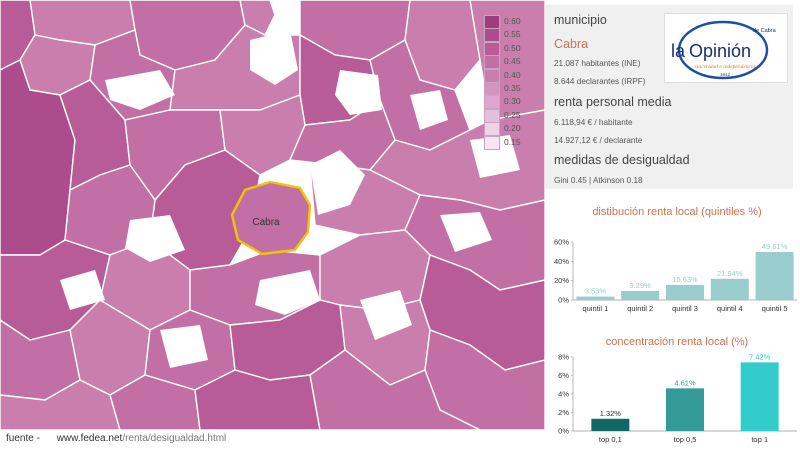 This screenshot has height=452, width=800. I want to click on x-tick-label: quintil 5, so click(775, 308).